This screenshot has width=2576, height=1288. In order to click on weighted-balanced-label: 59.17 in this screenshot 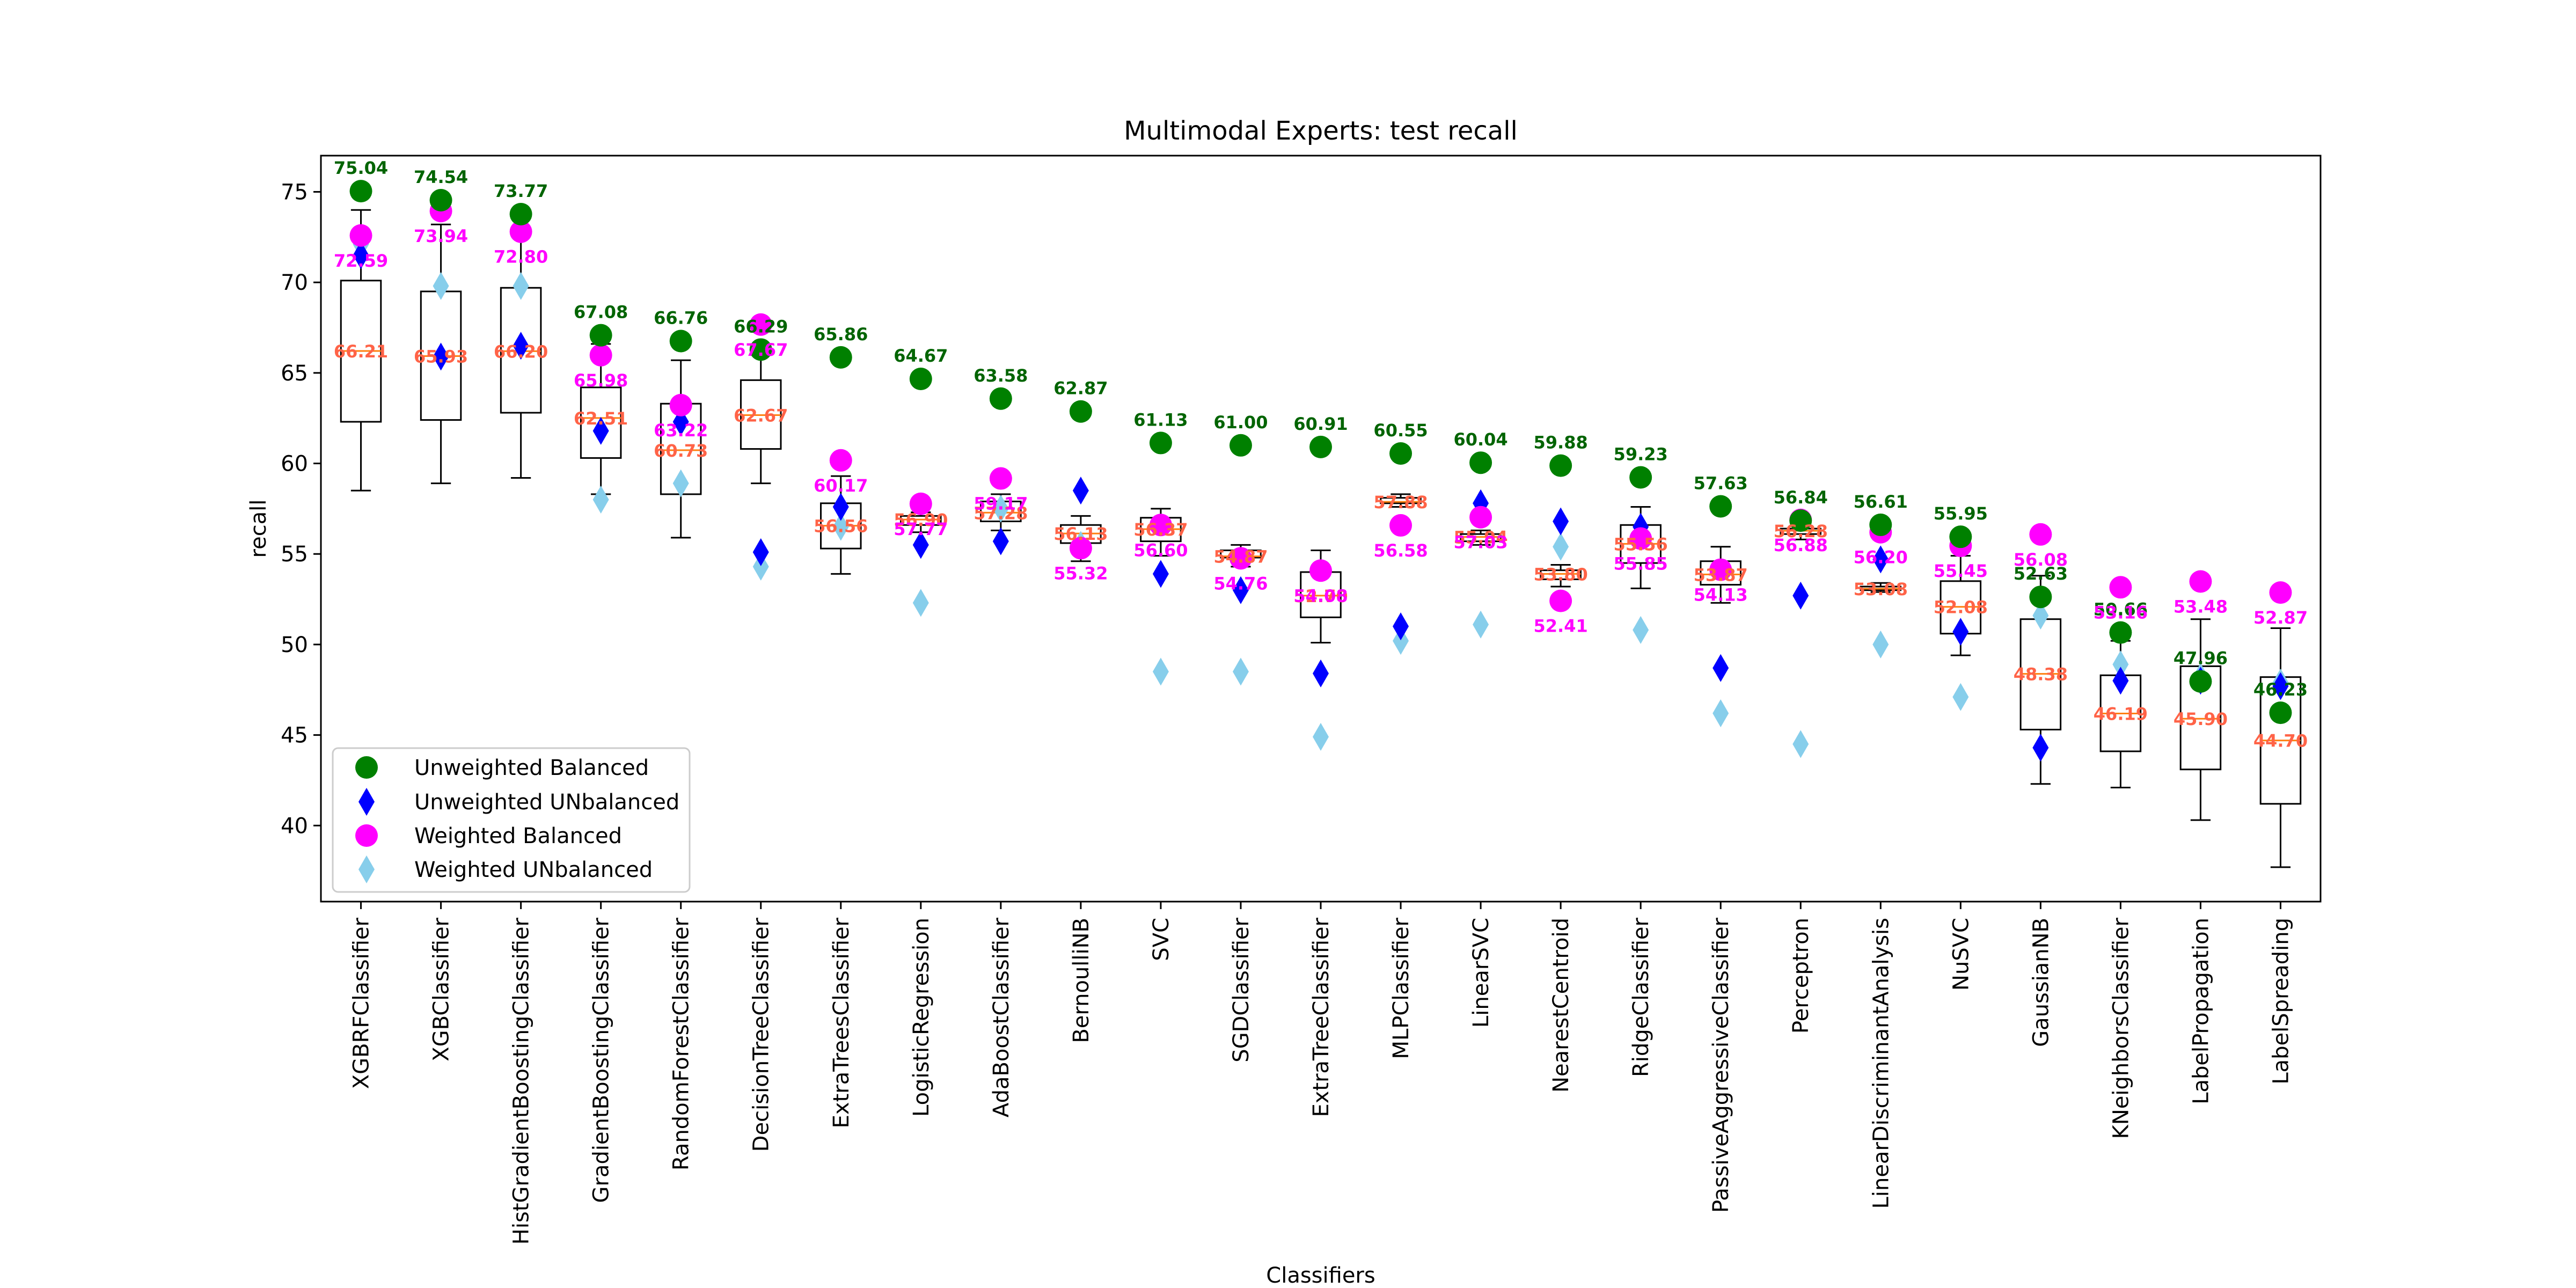, I will do `click(1001, 504)`.